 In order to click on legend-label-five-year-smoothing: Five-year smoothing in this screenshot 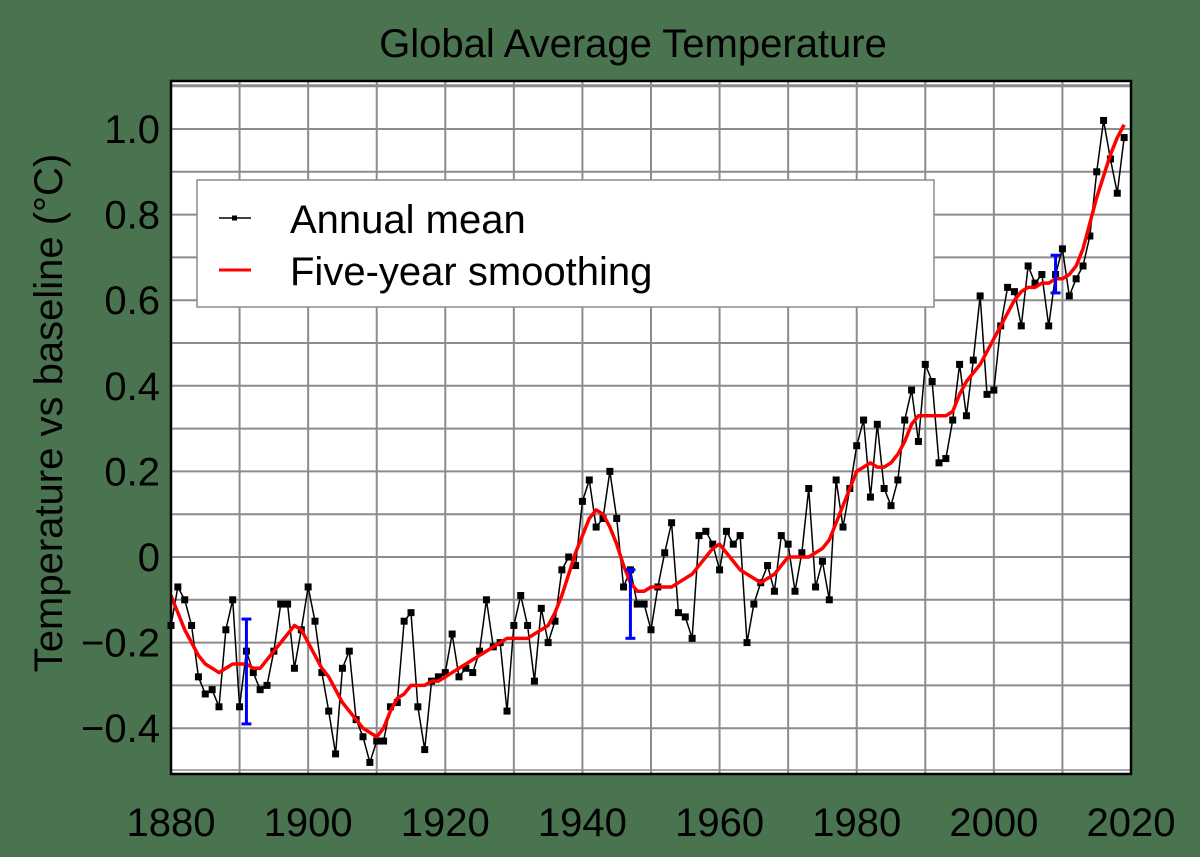, I will do `click(471, 272)`.